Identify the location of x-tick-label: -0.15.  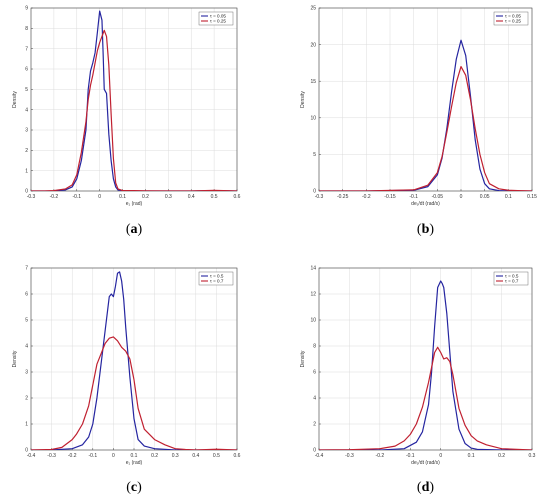
(390, 197).